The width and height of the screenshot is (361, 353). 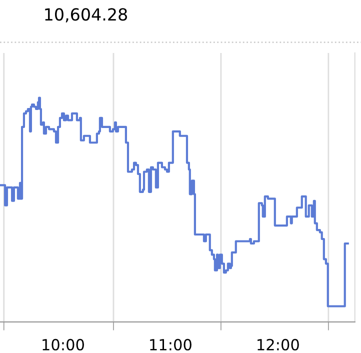 What do you see at coordinates (171, 344) in the screenshot?
I see `x-tick-label: 11:00` at bounding box center [171, 344].